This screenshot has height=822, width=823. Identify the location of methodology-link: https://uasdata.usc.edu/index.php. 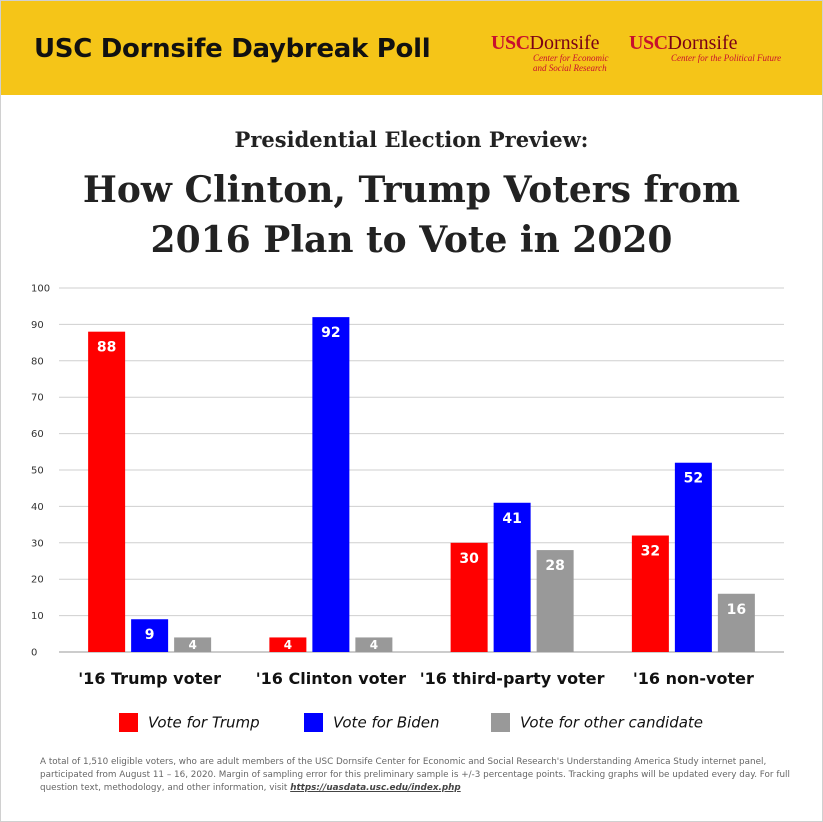
(375, 788).